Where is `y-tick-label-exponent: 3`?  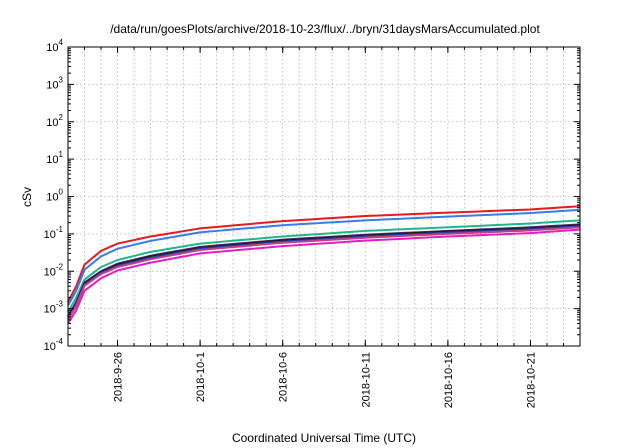
y-tick-label-exponent: 3 is located at coordinates (61, 79).